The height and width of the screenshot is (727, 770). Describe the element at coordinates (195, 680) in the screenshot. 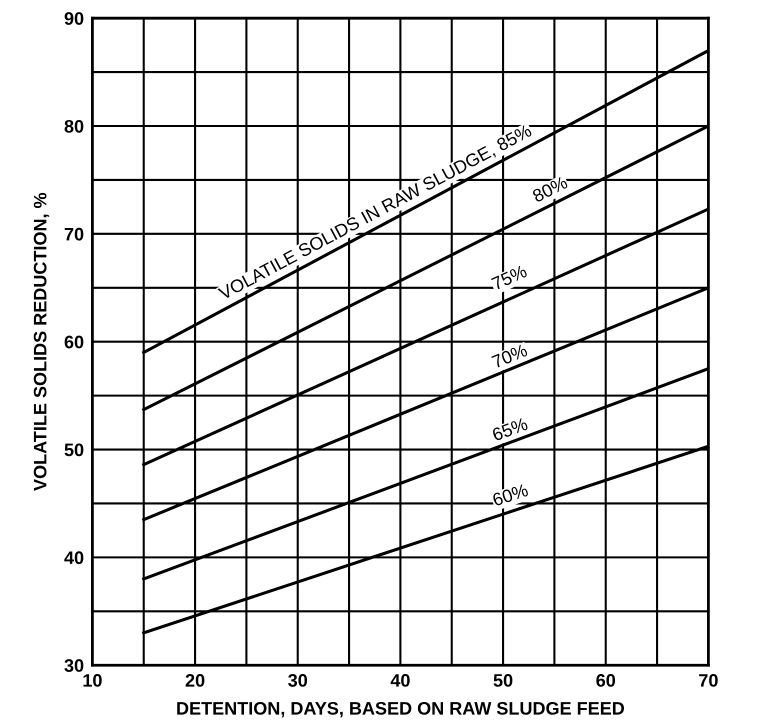

I see `x-tick-label: 20` at that location.